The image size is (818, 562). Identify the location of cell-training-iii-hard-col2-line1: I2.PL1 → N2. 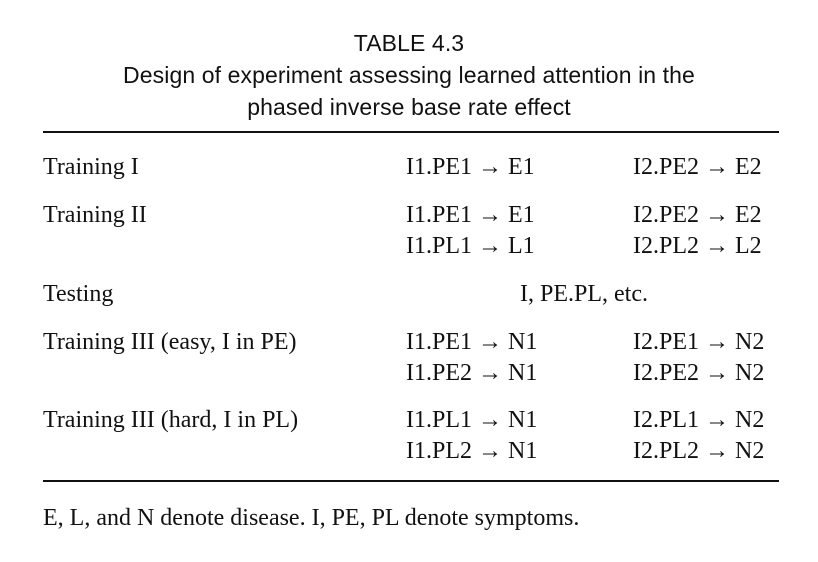
(699, 420).